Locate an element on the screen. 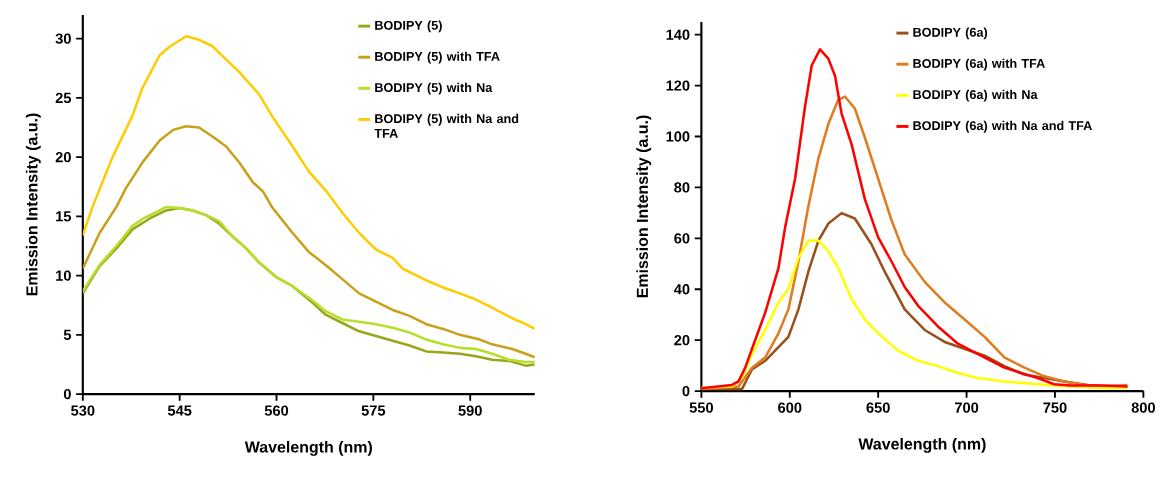 The height and width of the screenshot is (483, 1160). y-tick-label: 30 is located at coordinates (63, 38).